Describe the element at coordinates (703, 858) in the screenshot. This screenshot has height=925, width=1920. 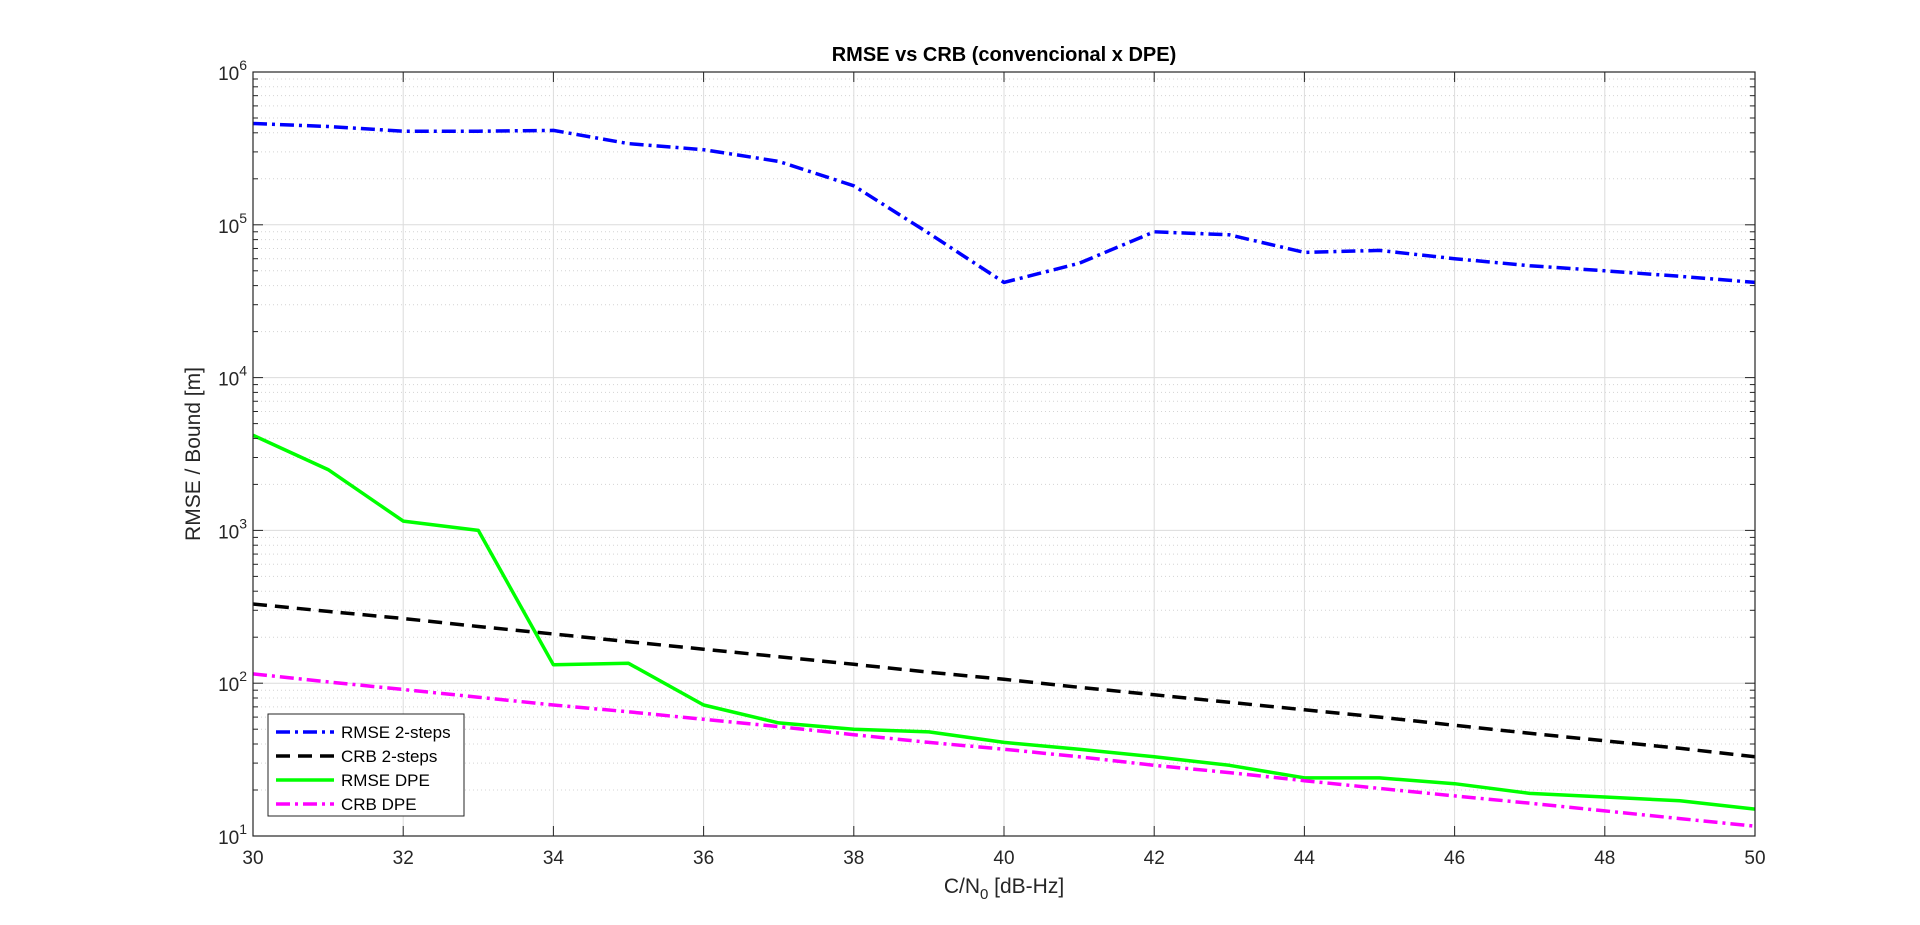
I see `x-tick-label: 36` at that location.